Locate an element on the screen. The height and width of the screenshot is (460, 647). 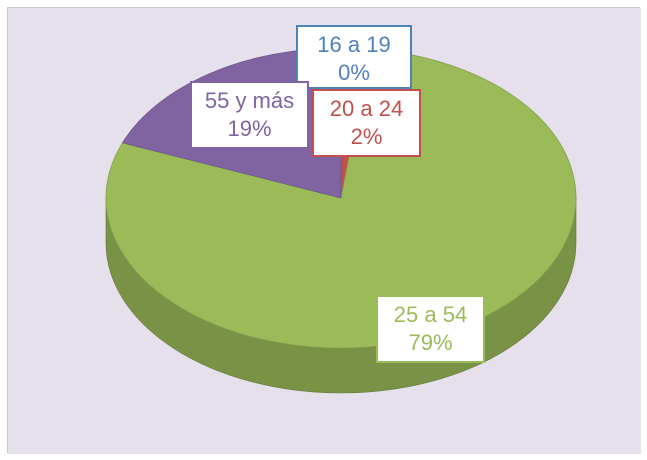
data-label-25-a-54: 25 a 54 79% is located at coordinates (430, 329).